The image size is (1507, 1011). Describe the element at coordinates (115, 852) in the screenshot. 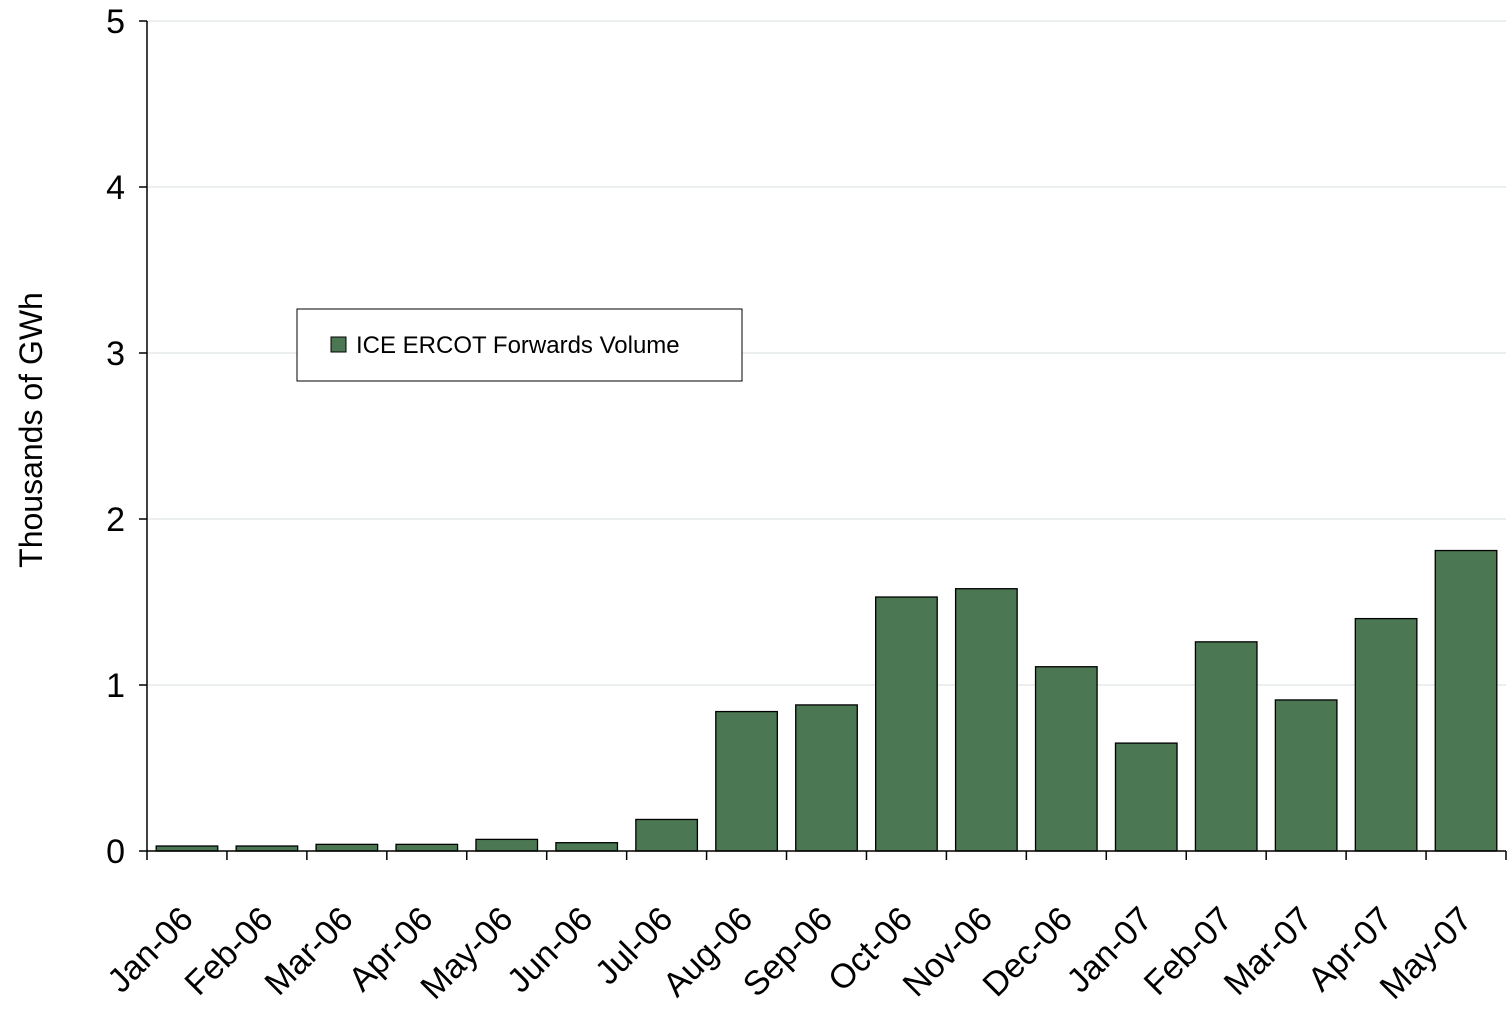

I see `y-tick-label: 0` at that location.